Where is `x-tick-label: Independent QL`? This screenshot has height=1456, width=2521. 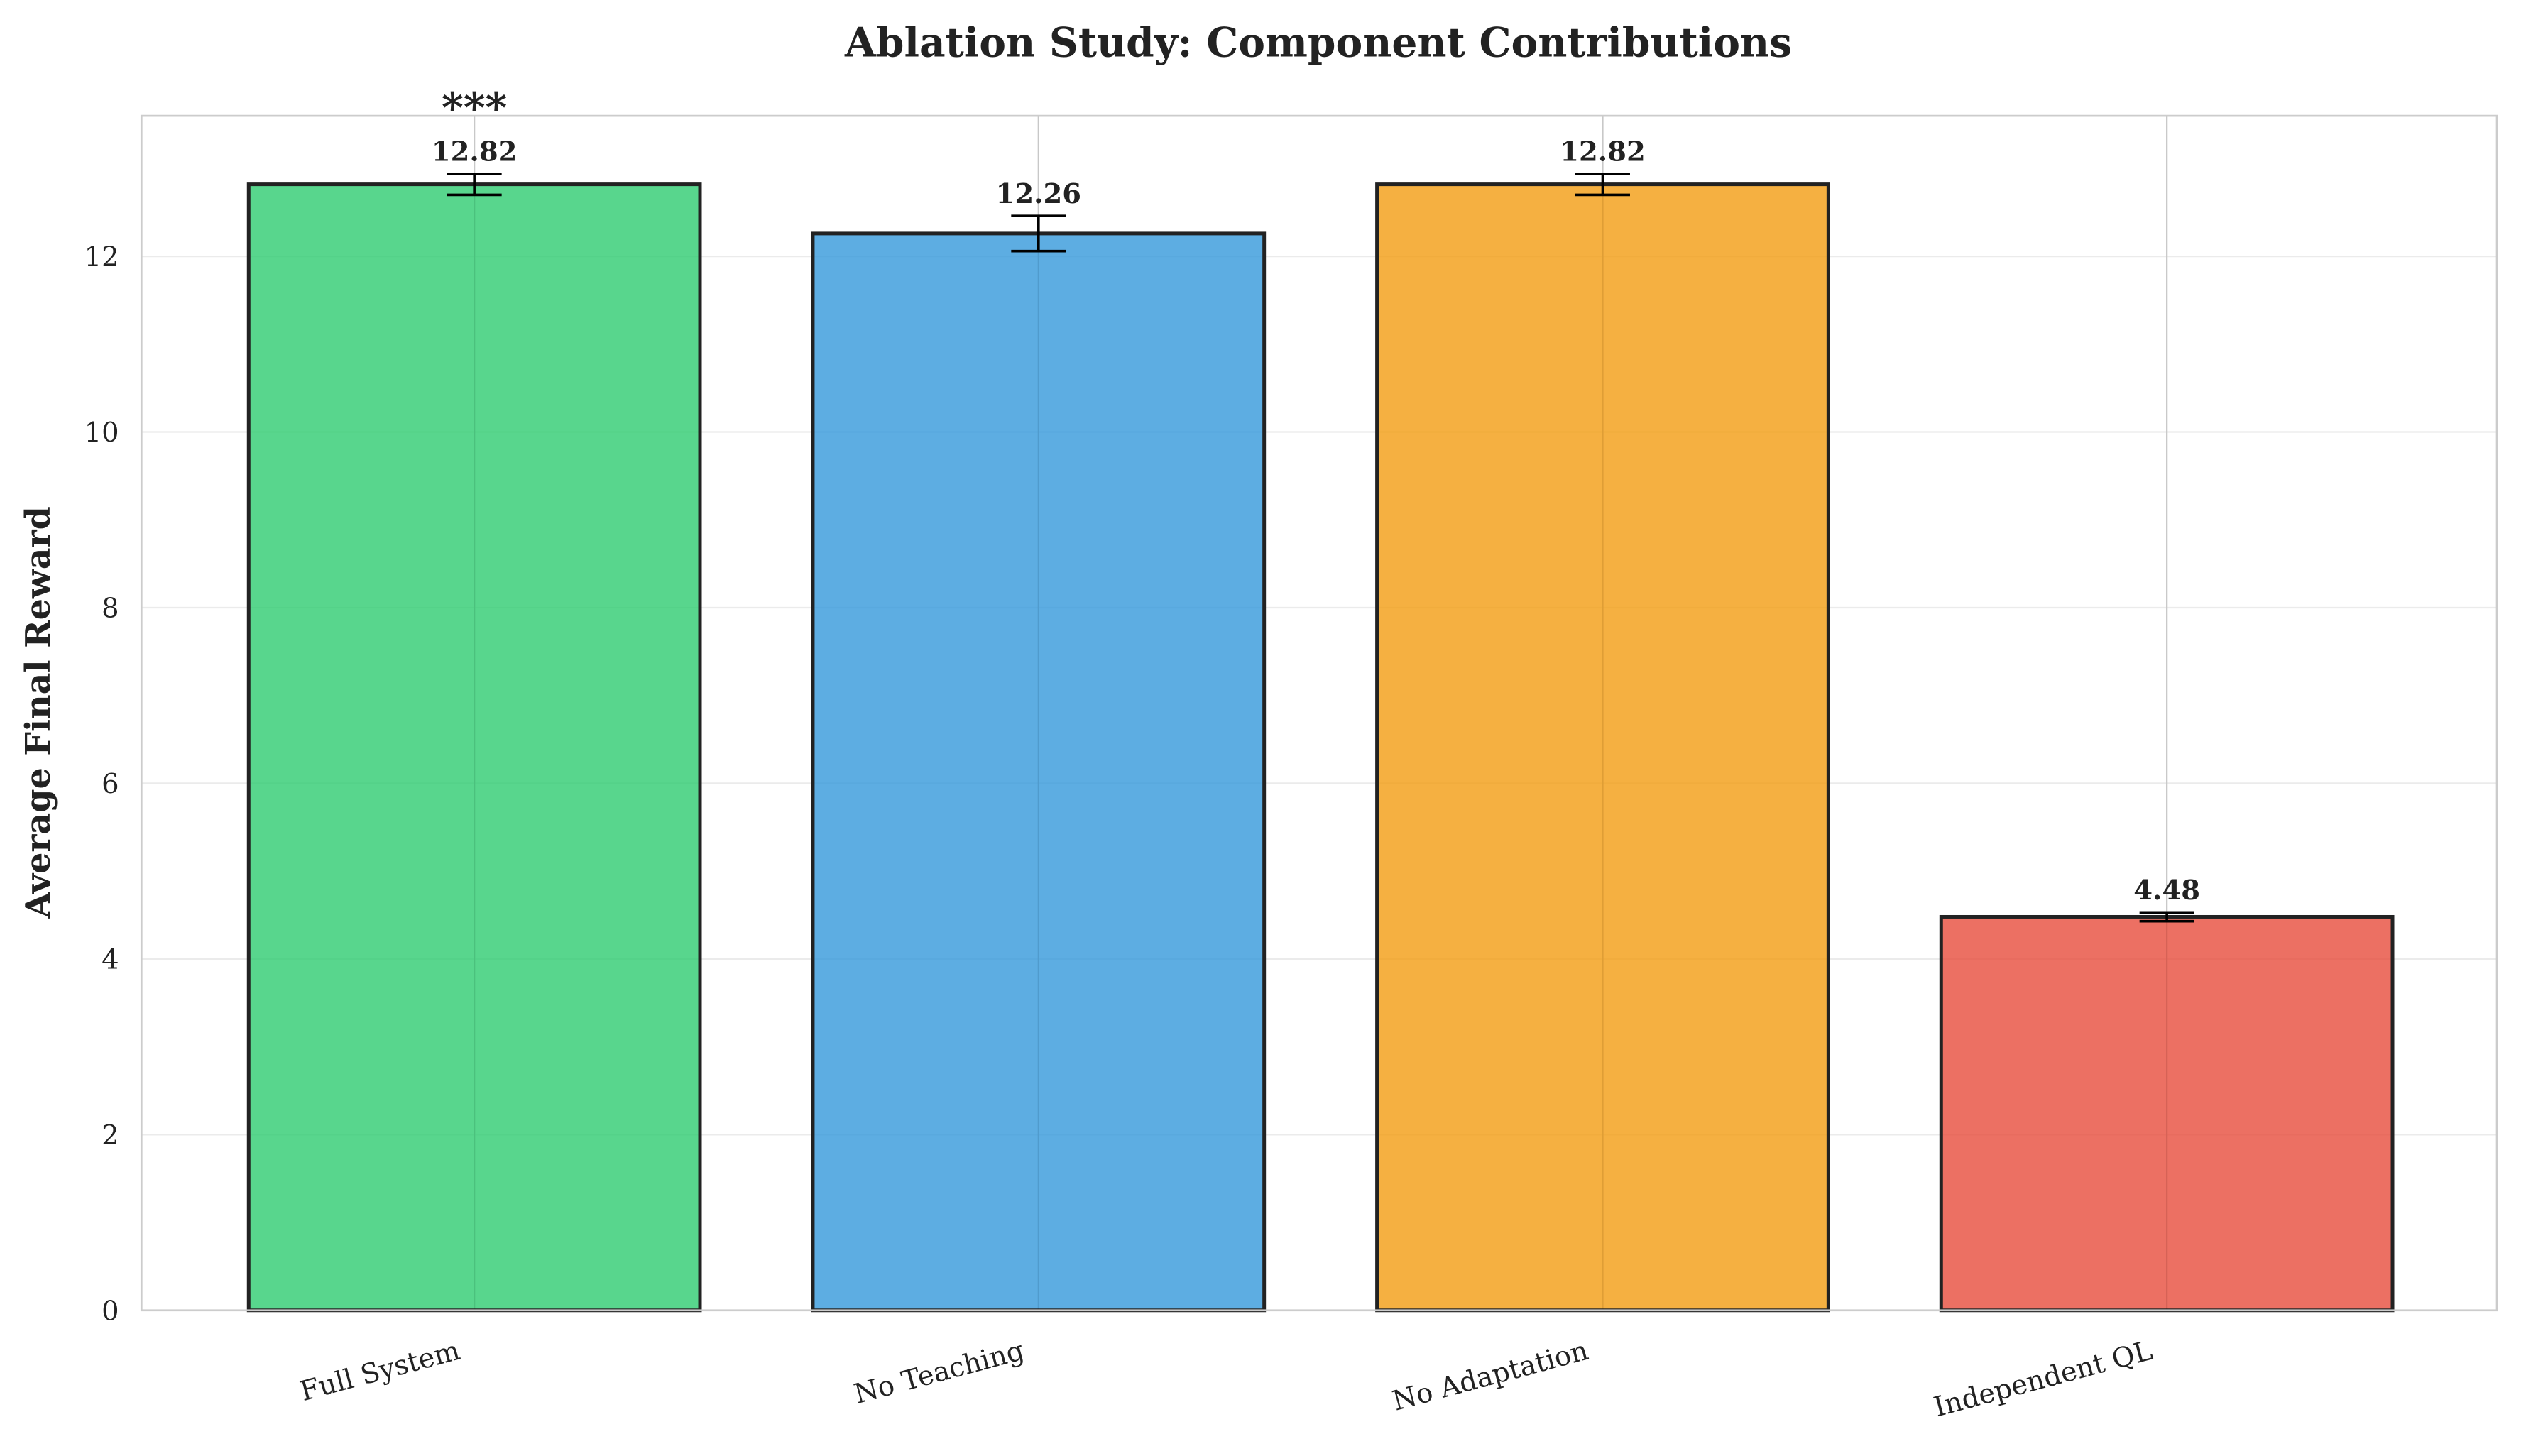 x-tick-label: Independent QL is located at coordinates (2042, 1379).